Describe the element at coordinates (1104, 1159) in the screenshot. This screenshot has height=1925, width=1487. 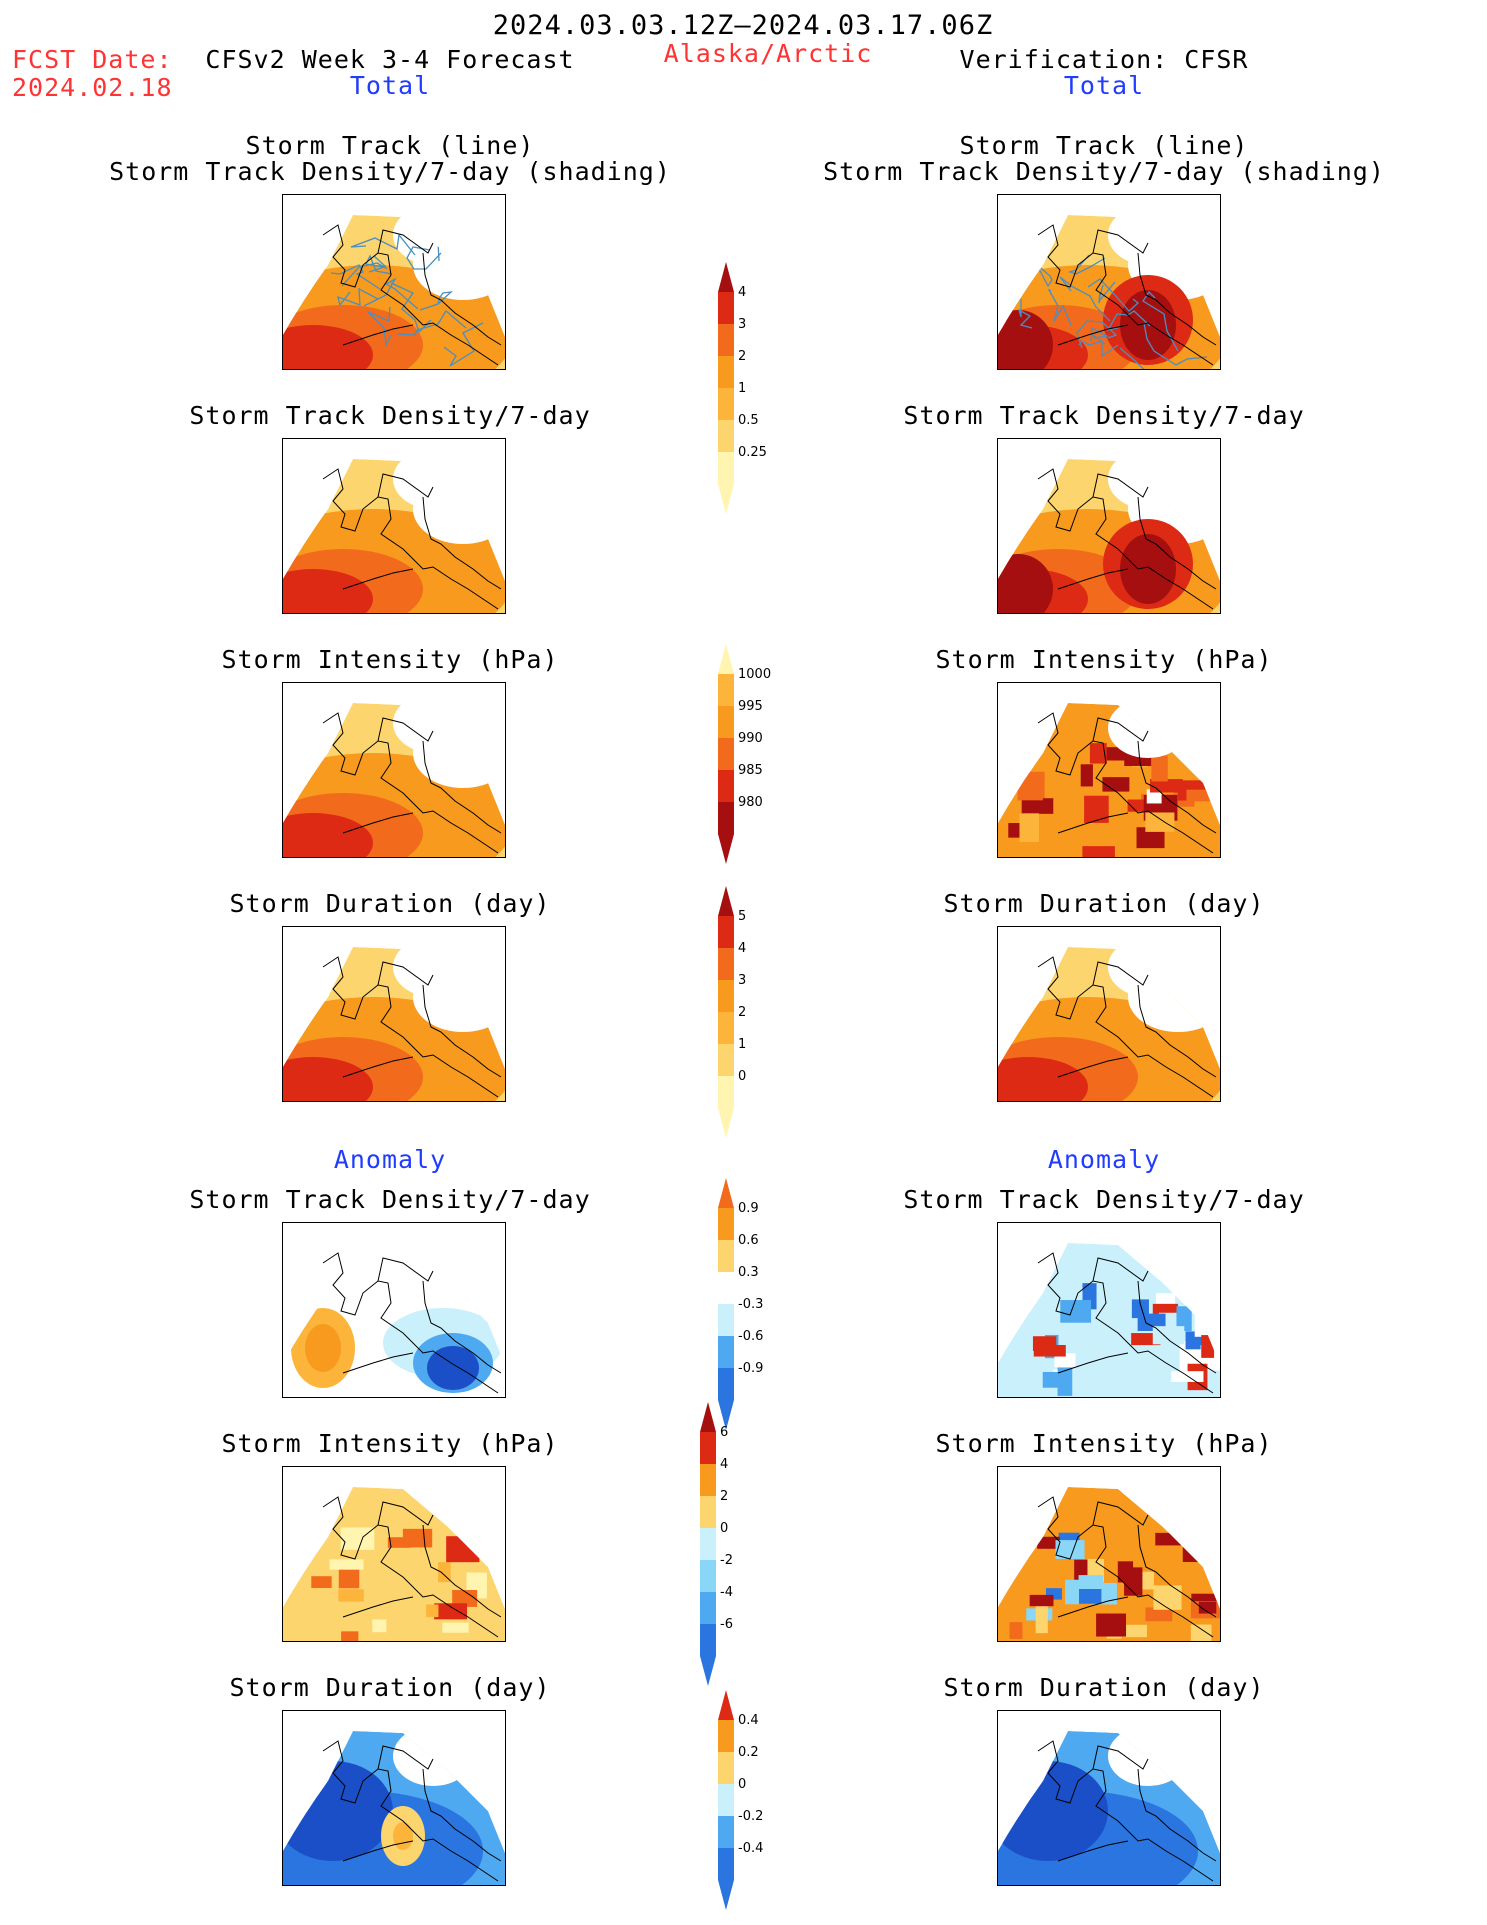
I see `right-anomaly-label: Anomaly` at that location.